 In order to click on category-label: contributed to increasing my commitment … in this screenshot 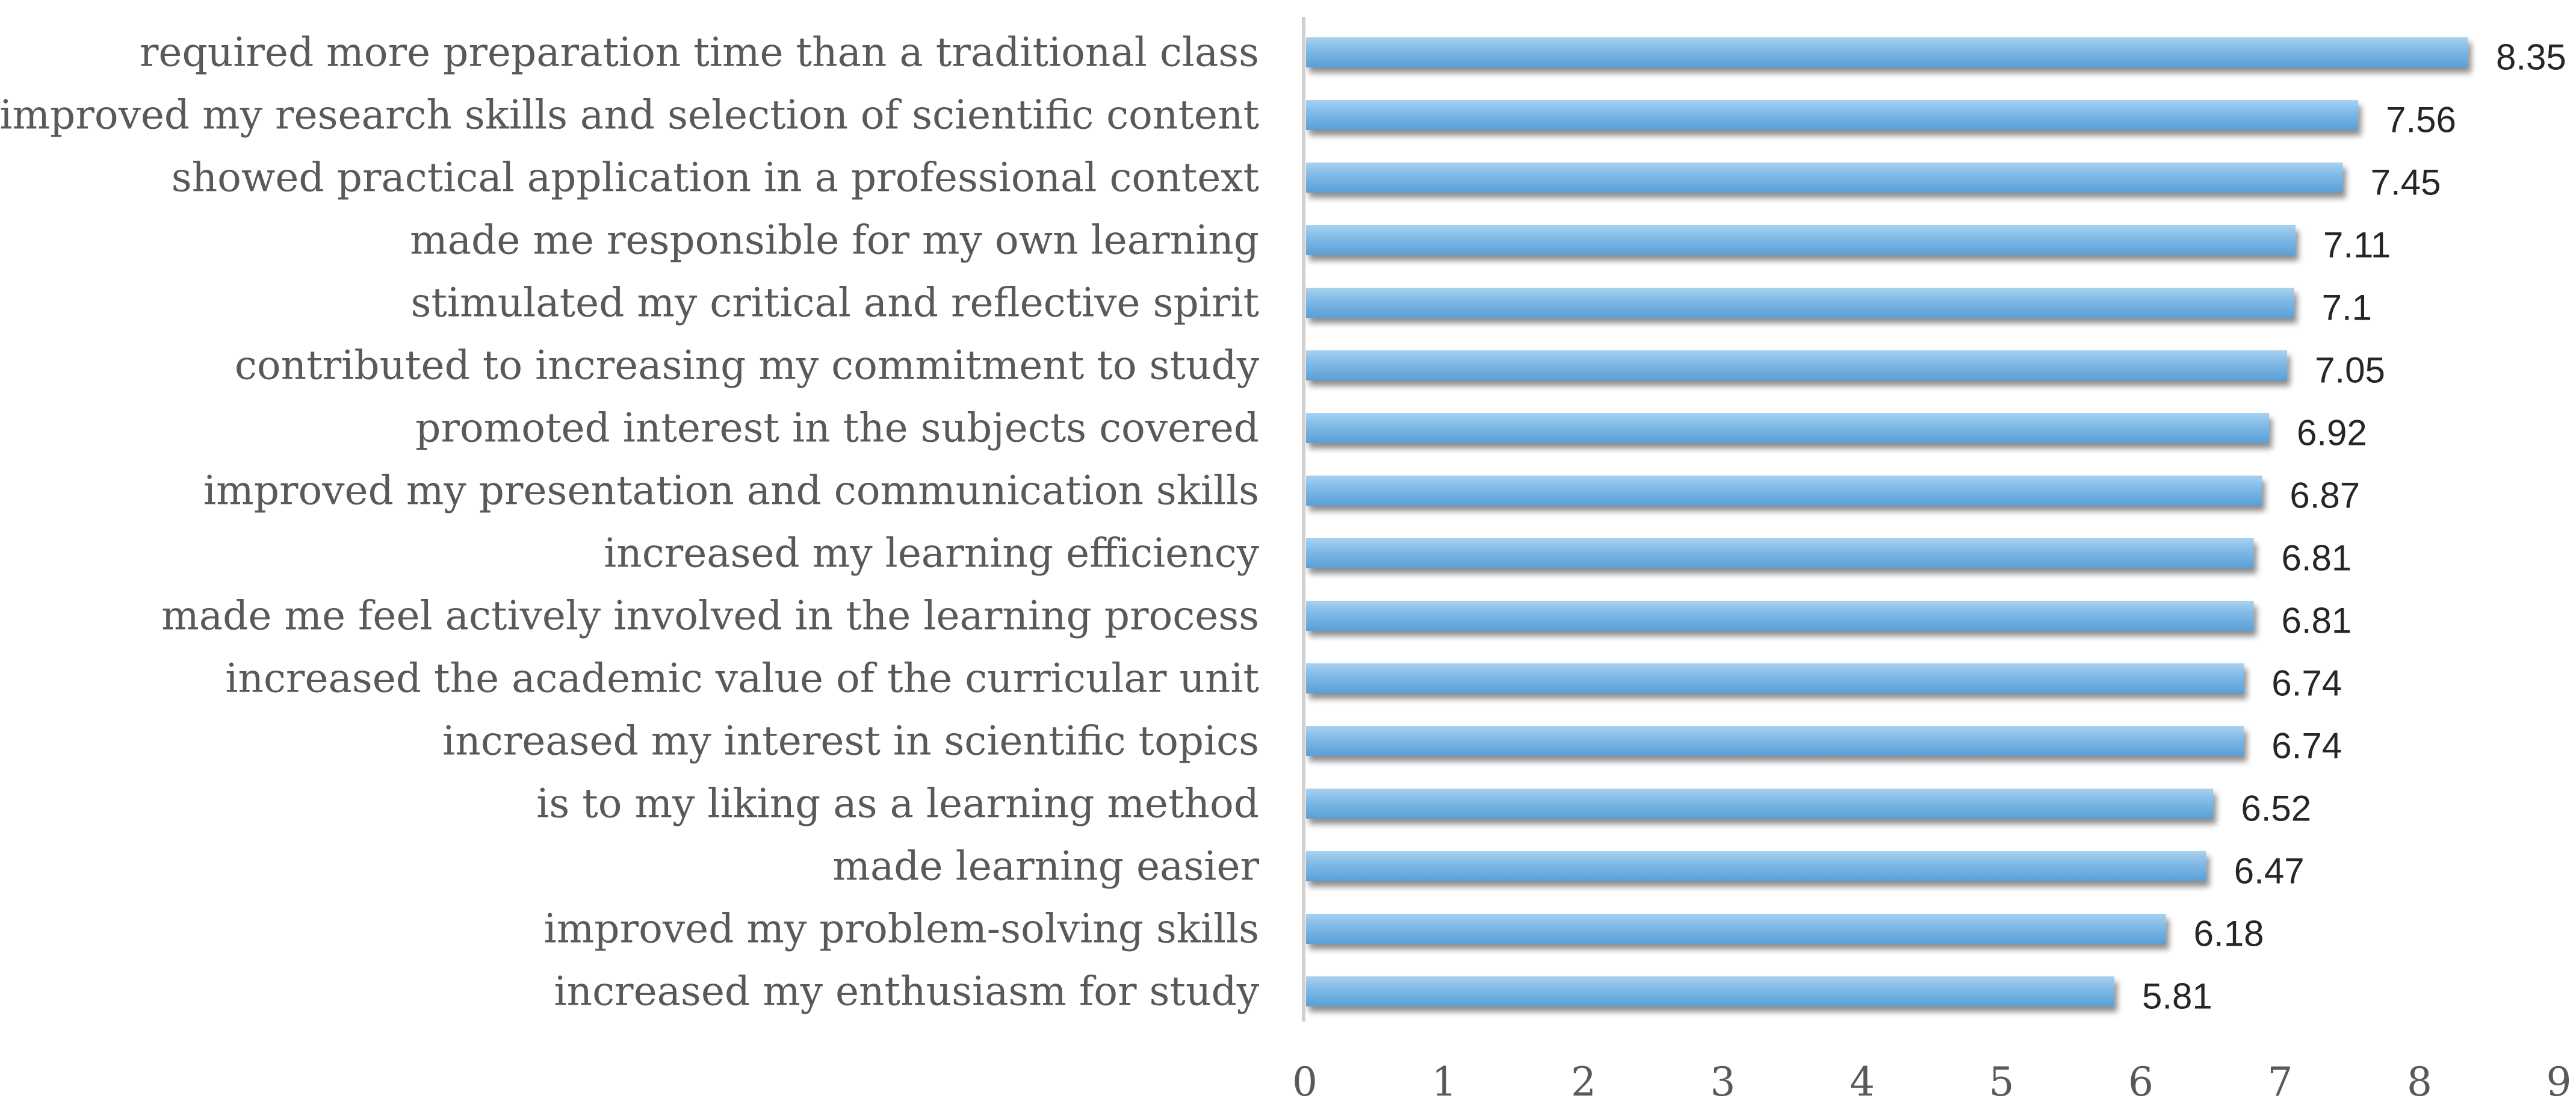, I will do `click(747, 366)`.